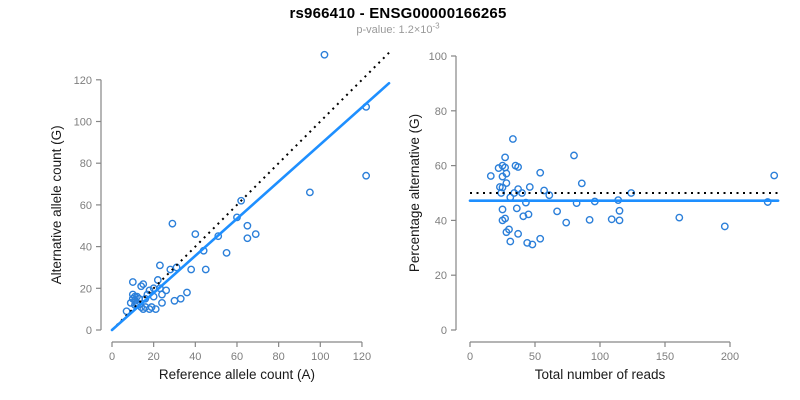 Image resolution: width=800 pixels, height=400 pixels. I want to click on page-title: rs966410 - ENSG00000166265, so click(398, 13).